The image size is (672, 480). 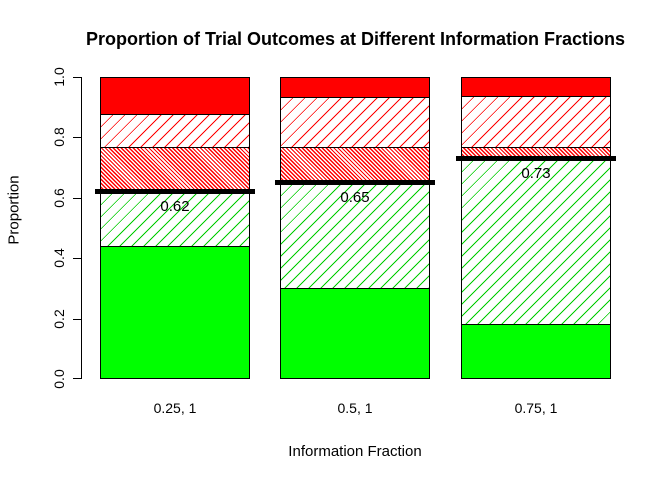 What do you see at coordinates (14, 210) in the screenshot?
I see `y-axis-label: Proportion` at bounding box center [14, 210].